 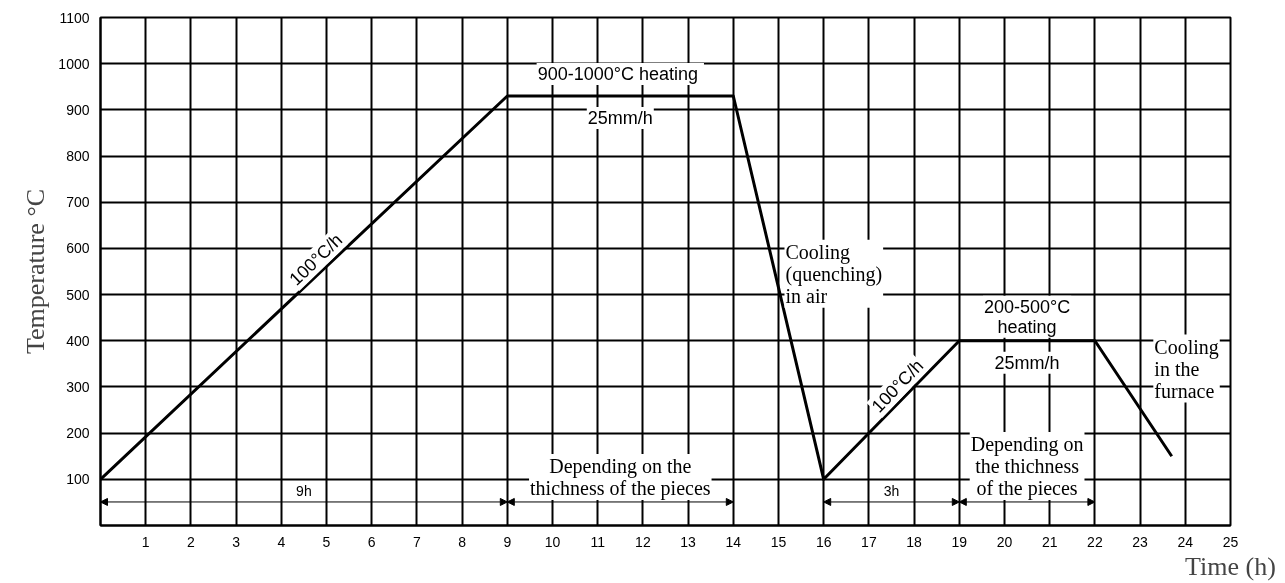 I want to click on y-tick-label: 500, so click(x=78, y=294).